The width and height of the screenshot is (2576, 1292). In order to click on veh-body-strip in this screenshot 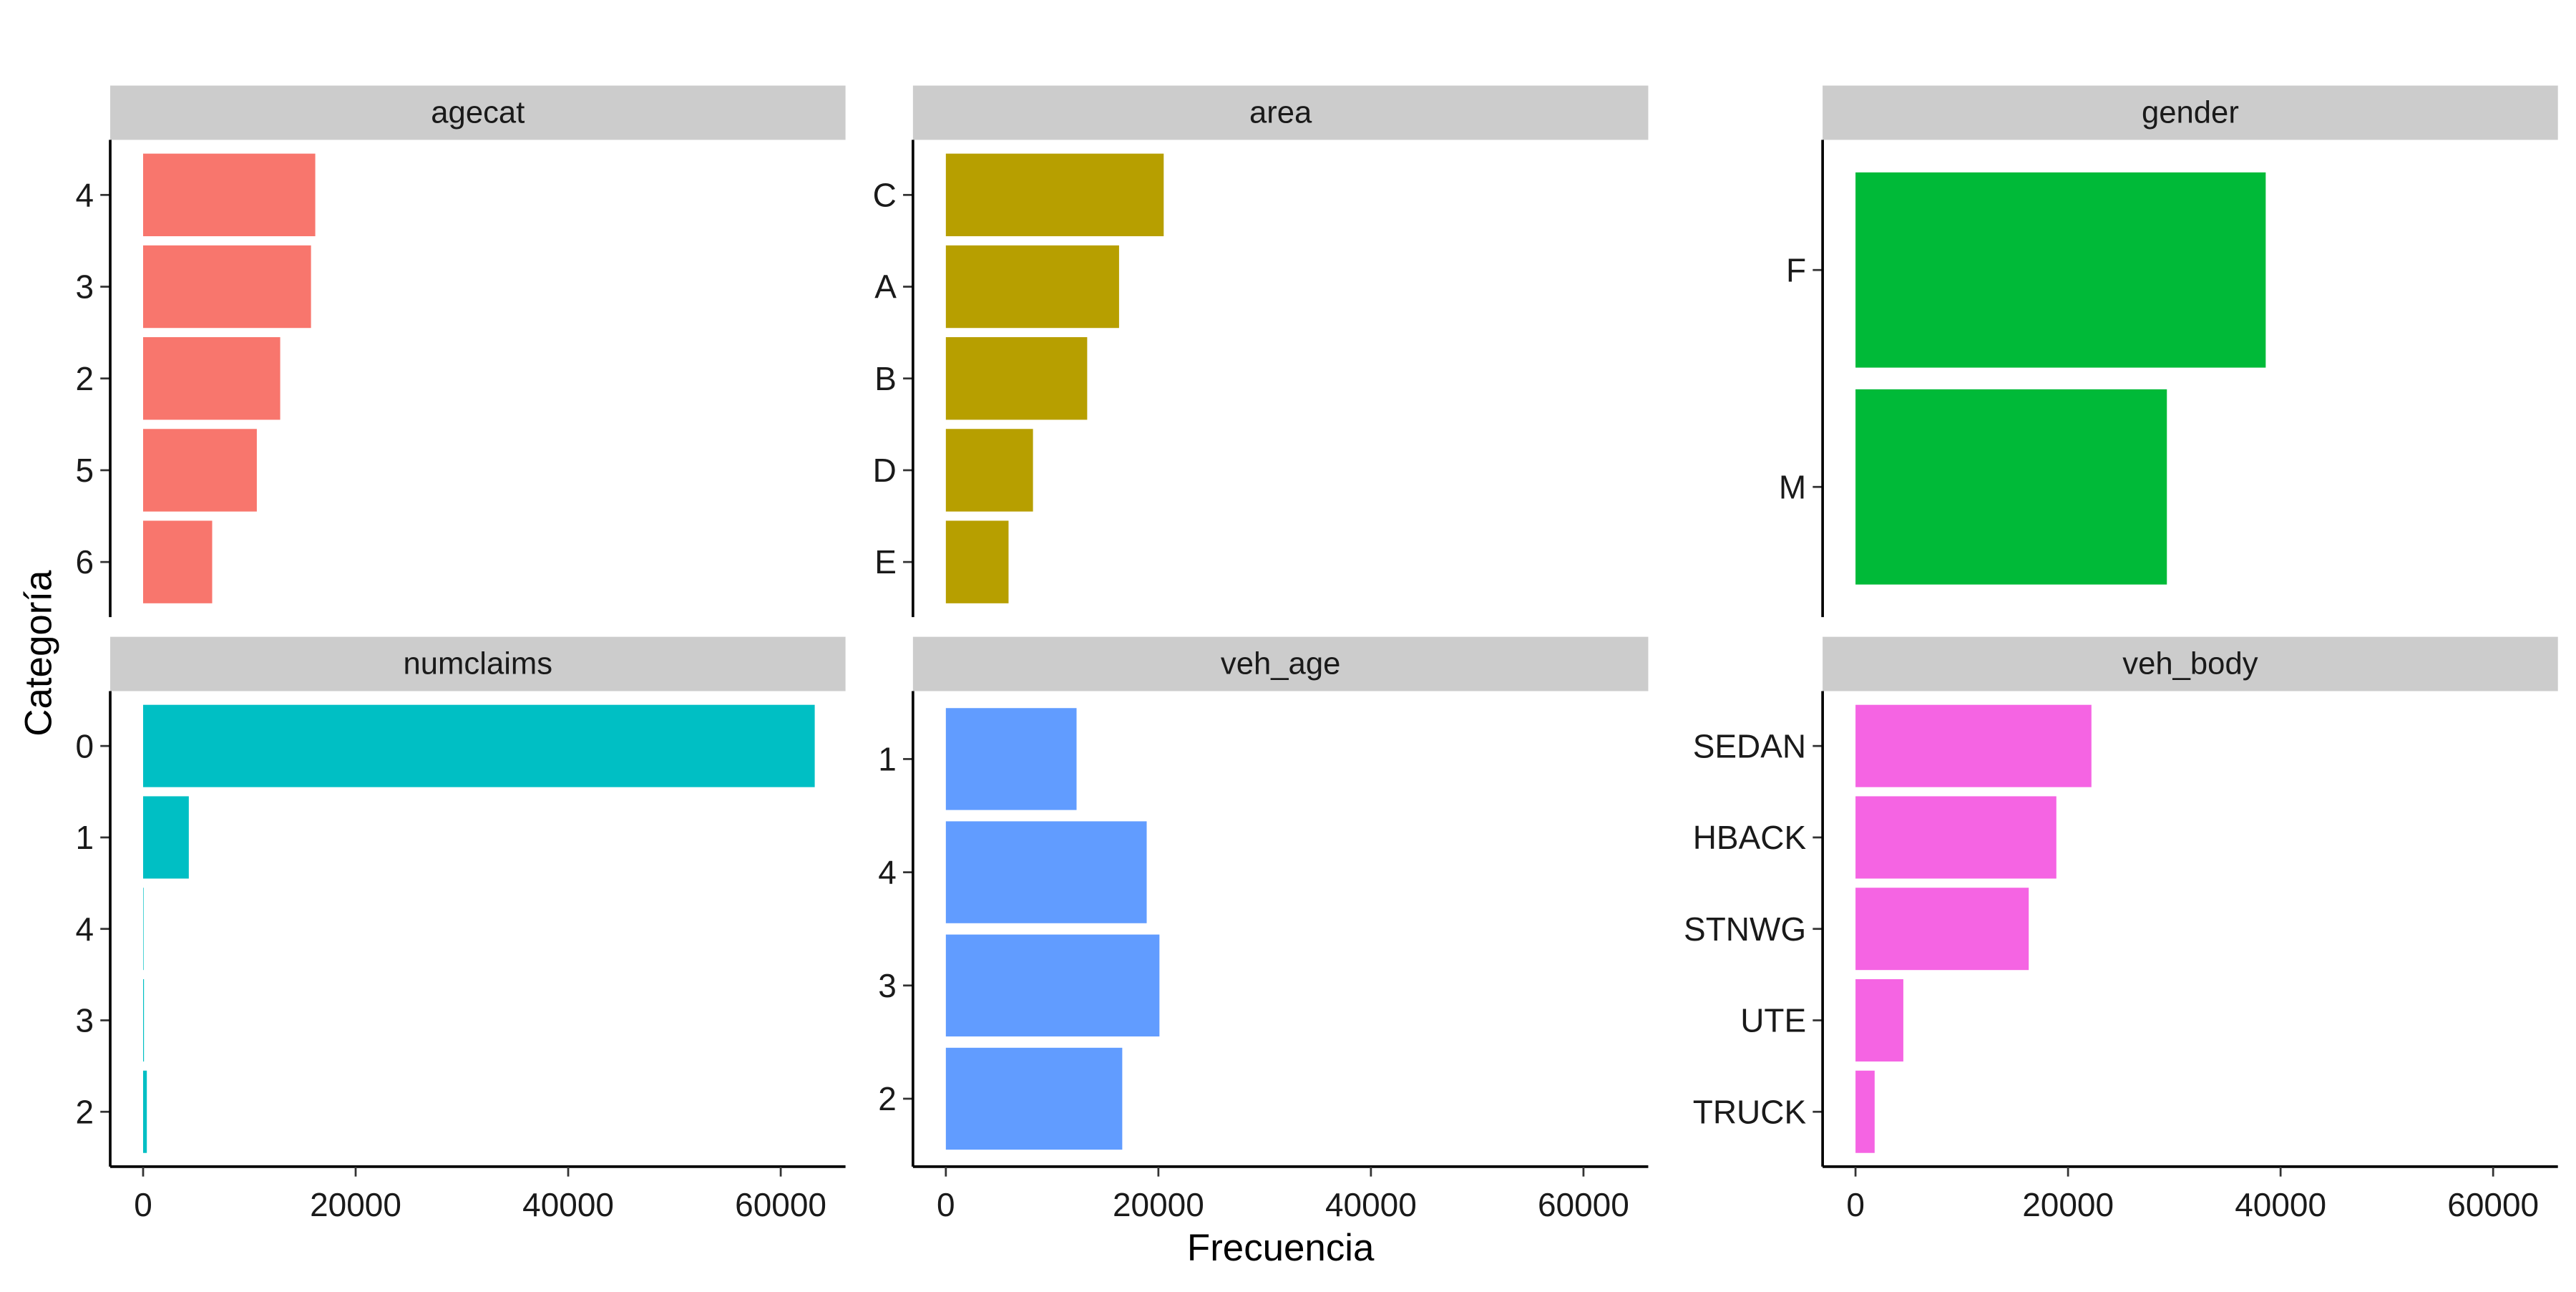, I will do `click(2190, 663)`.